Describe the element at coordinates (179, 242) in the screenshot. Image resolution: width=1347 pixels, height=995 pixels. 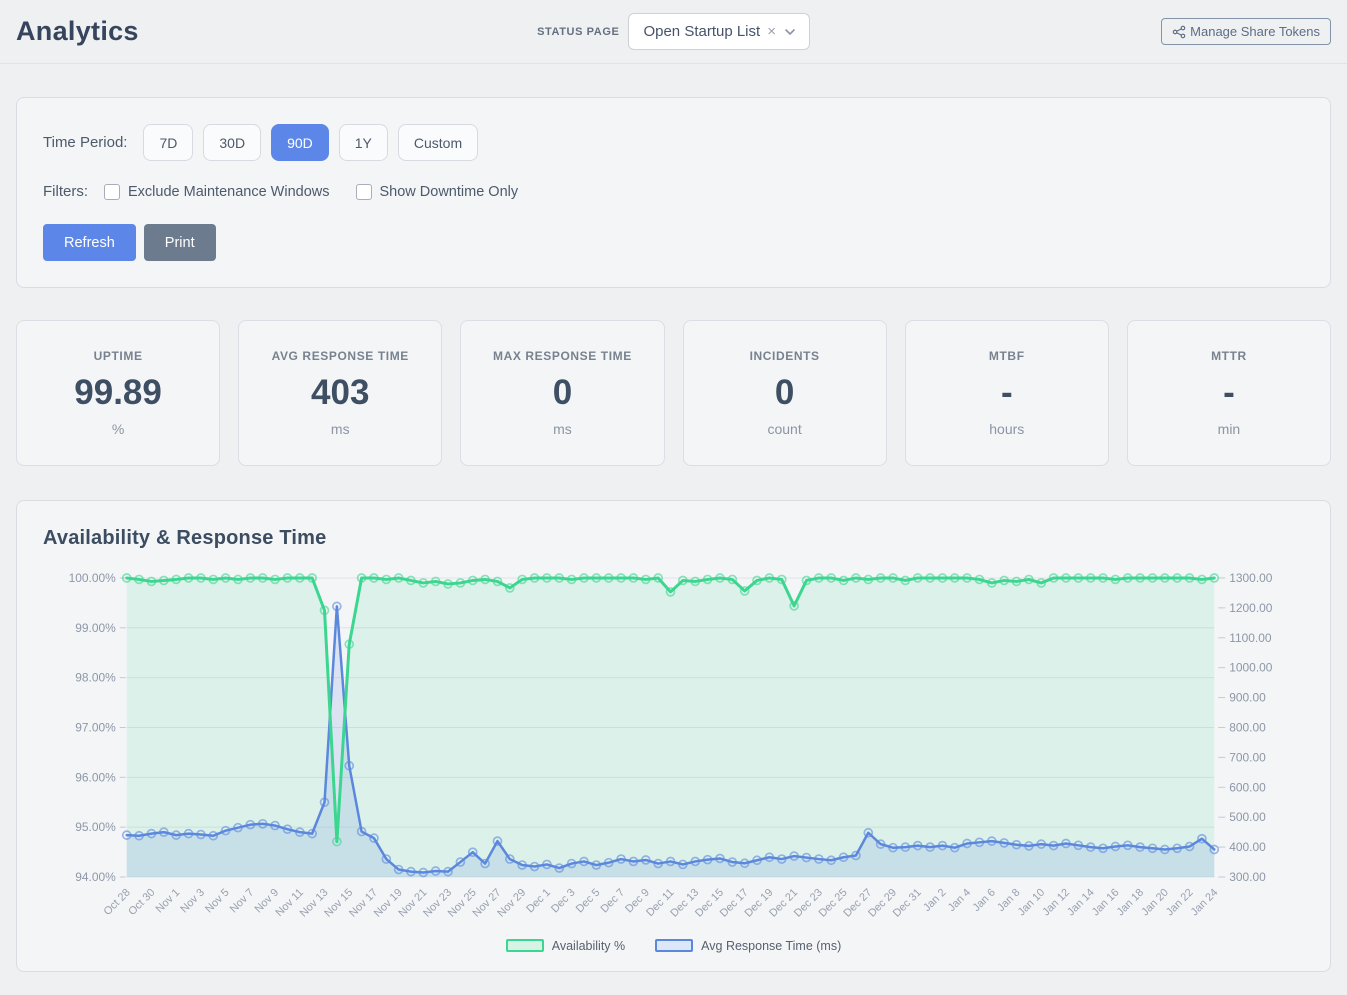
I see `print-button: Print` at that location.